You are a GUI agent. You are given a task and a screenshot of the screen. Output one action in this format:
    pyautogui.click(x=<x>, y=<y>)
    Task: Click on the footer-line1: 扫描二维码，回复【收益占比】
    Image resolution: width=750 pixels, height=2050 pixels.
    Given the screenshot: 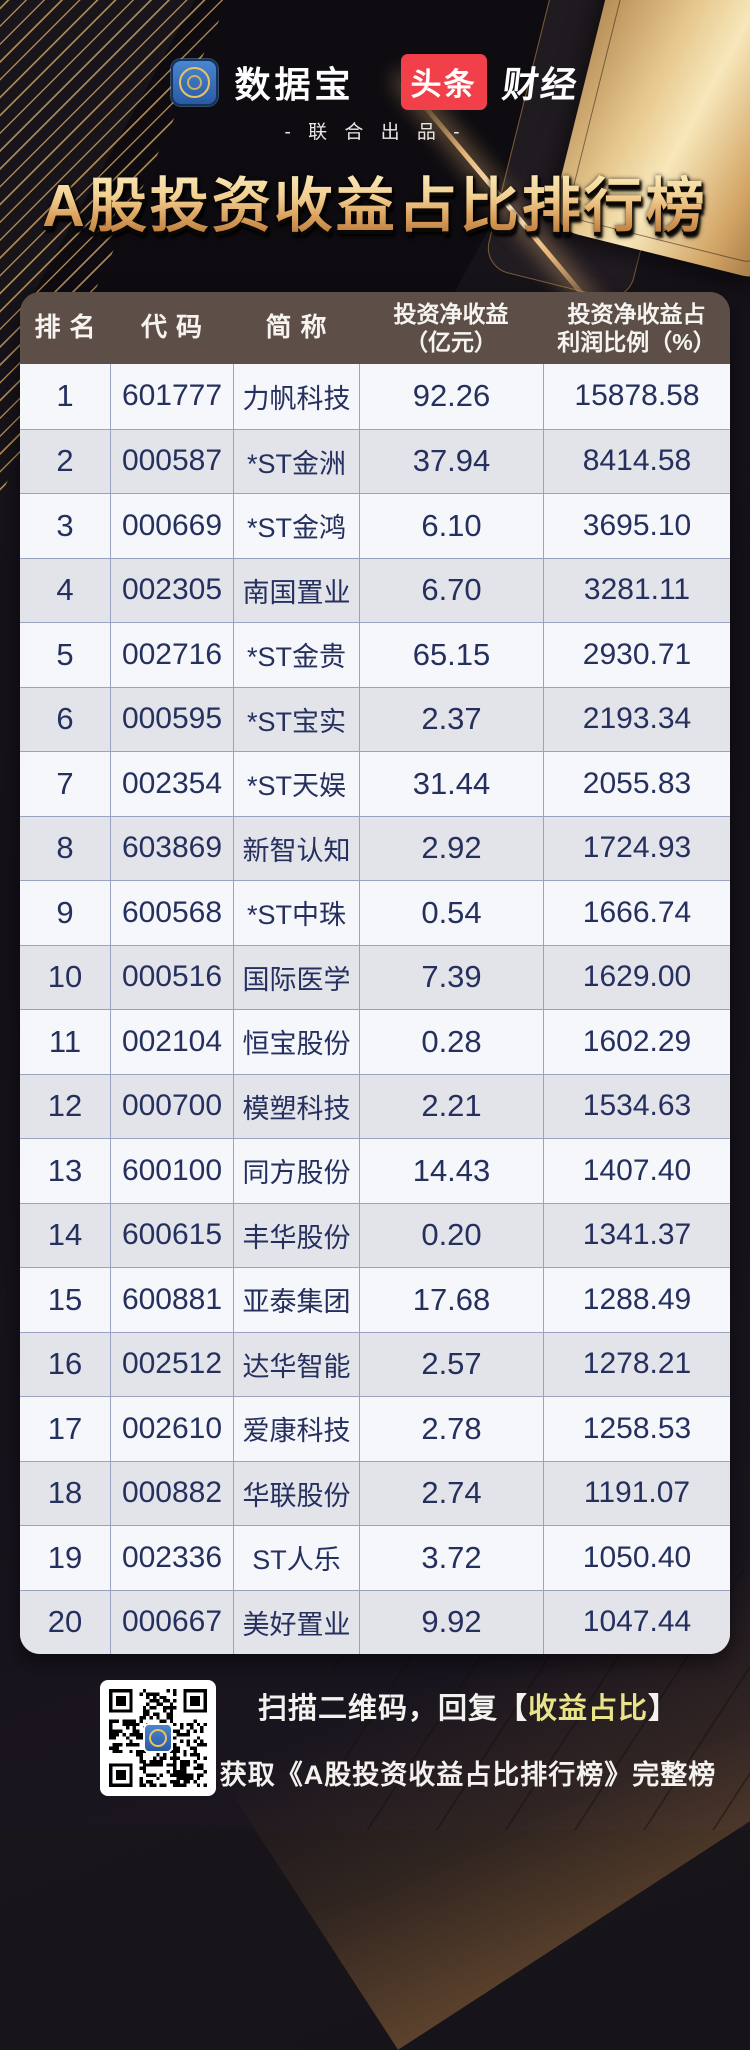 What is the action you would take?
    pyautogui.click(x=468, y=1708)
    